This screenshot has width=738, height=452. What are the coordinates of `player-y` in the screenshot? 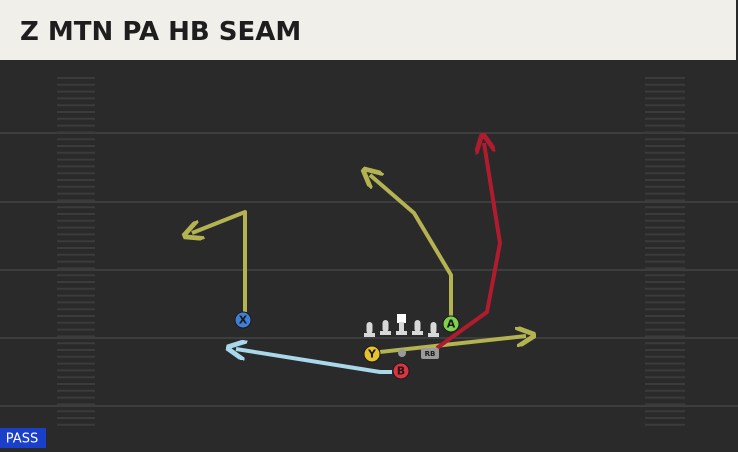 It's located at (372, 354).